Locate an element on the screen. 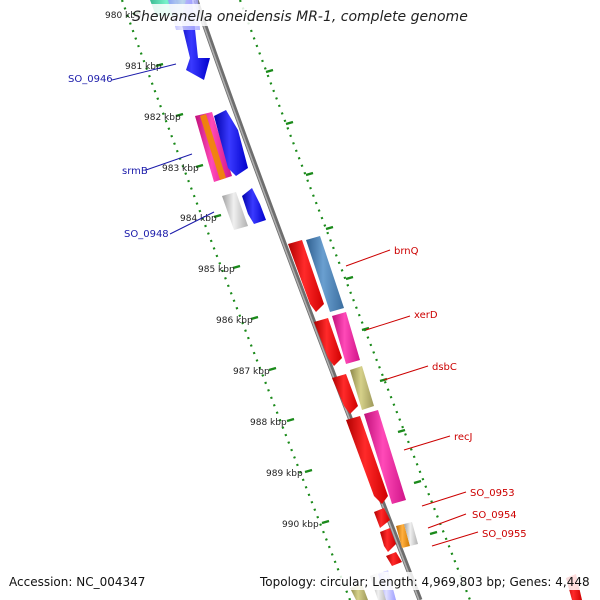 Image resolution: width=600 pixels, height=600 pixels. gene-dsbC is located at coordinates (353, 390).